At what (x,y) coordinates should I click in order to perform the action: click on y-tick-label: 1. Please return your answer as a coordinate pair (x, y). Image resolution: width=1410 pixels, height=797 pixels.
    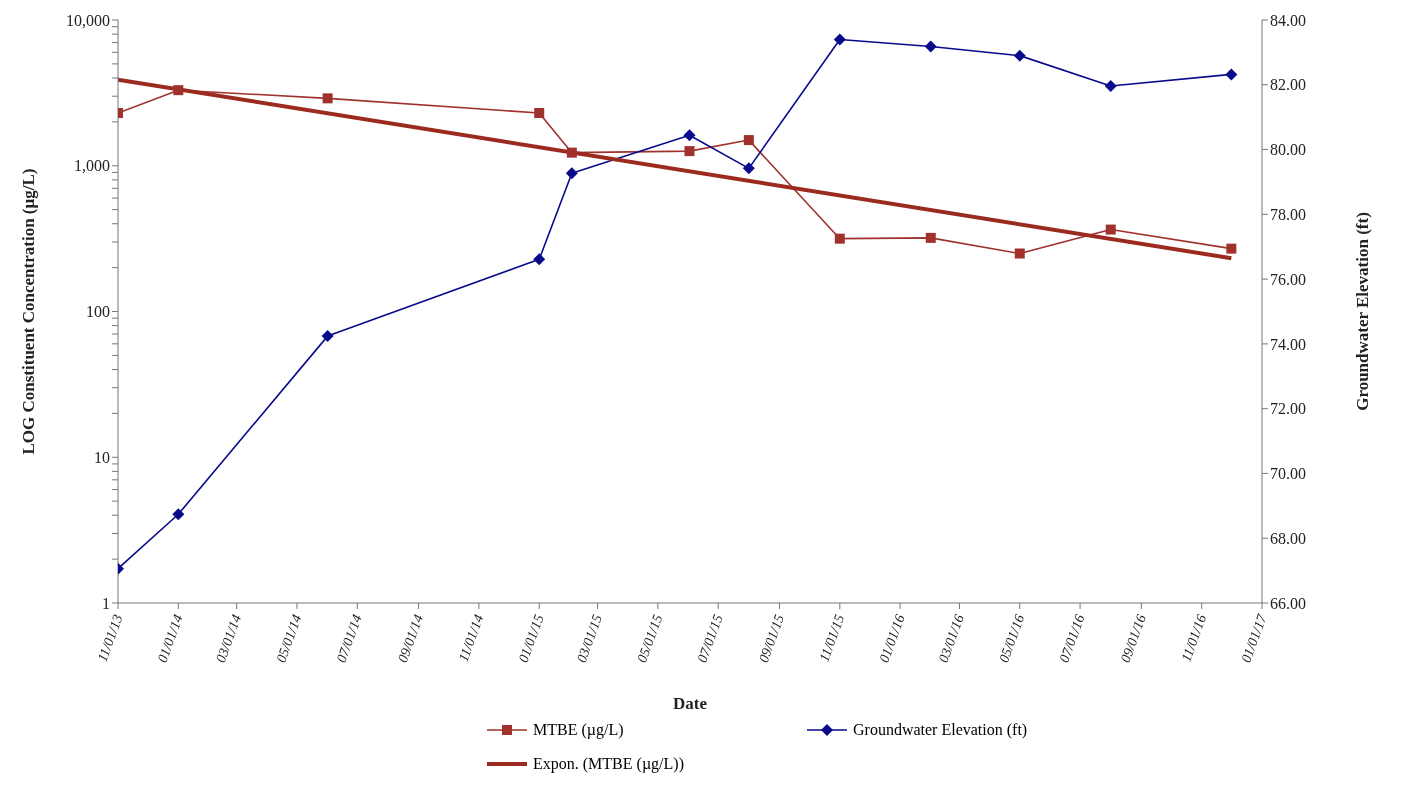
    Looking at the image, I should click on (106, 603).